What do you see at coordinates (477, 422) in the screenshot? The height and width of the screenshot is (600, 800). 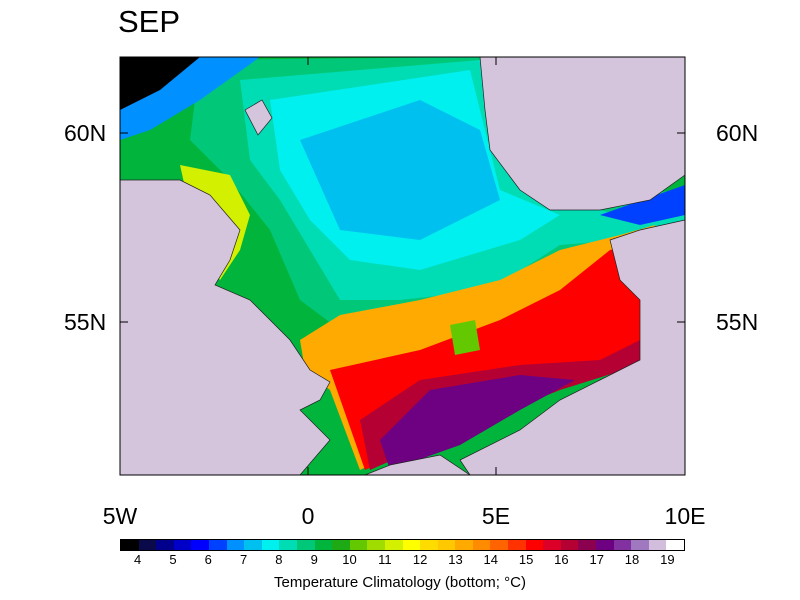 I see `sea-south-purple` at bounding box center [477, 422].